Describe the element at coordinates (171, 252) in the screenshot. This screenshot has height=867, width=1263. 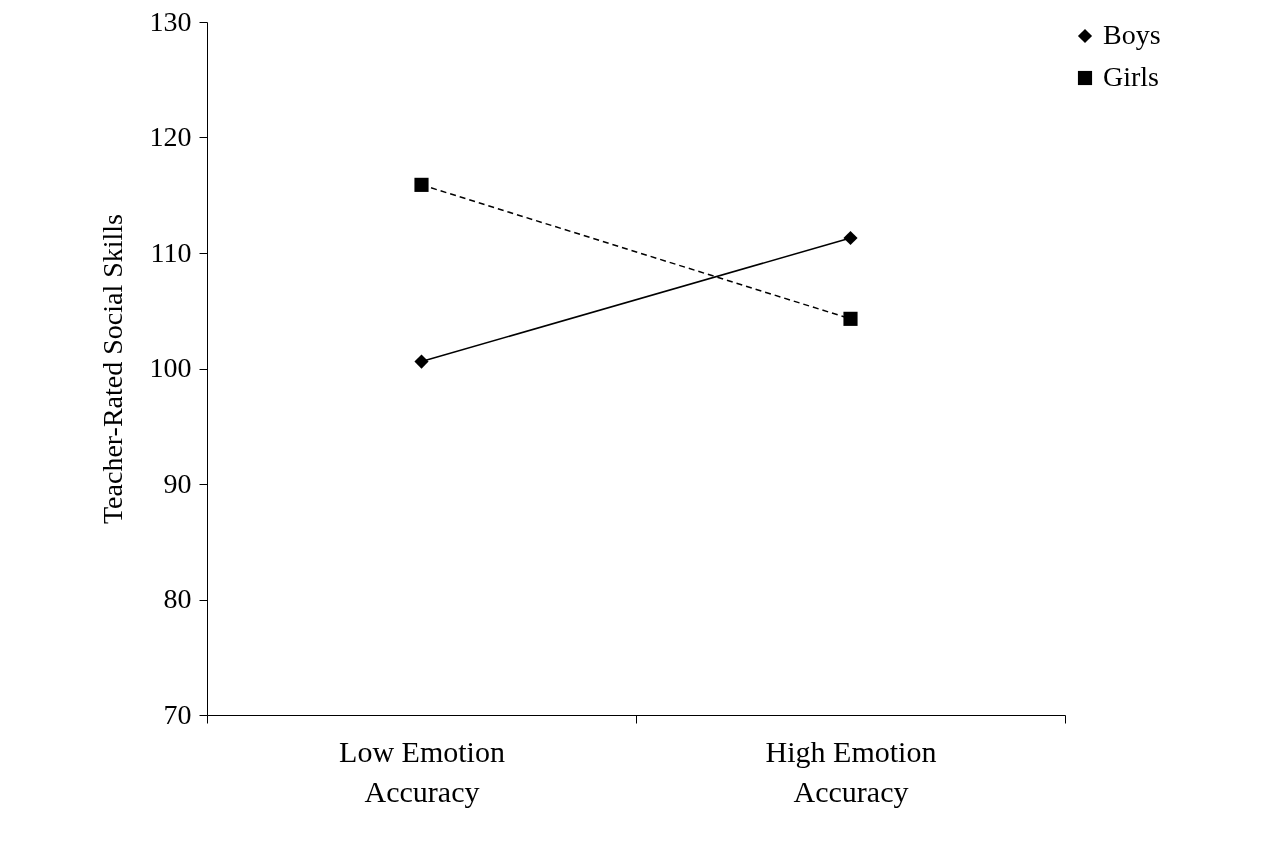
I see `y-tick-label: 110` at that location.